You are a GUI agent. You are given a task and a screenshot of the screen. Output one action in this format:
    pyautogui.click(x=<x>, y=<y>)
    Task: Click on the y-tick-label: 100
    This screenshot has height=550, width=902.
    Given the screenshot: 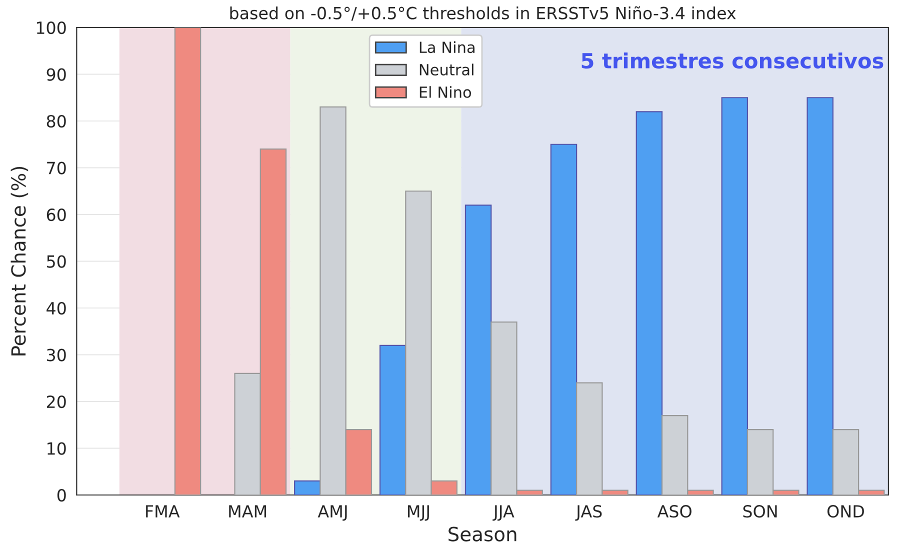 What is the action you would take?
    pyautogui.click(x=51, y=27)
    